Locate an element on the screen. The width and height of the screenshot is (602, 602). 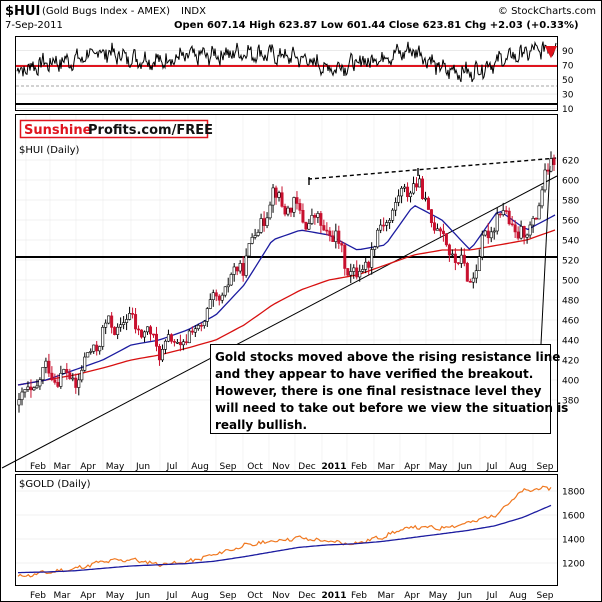
x-axis-label: 2011 is located at coordinates (333, 467).